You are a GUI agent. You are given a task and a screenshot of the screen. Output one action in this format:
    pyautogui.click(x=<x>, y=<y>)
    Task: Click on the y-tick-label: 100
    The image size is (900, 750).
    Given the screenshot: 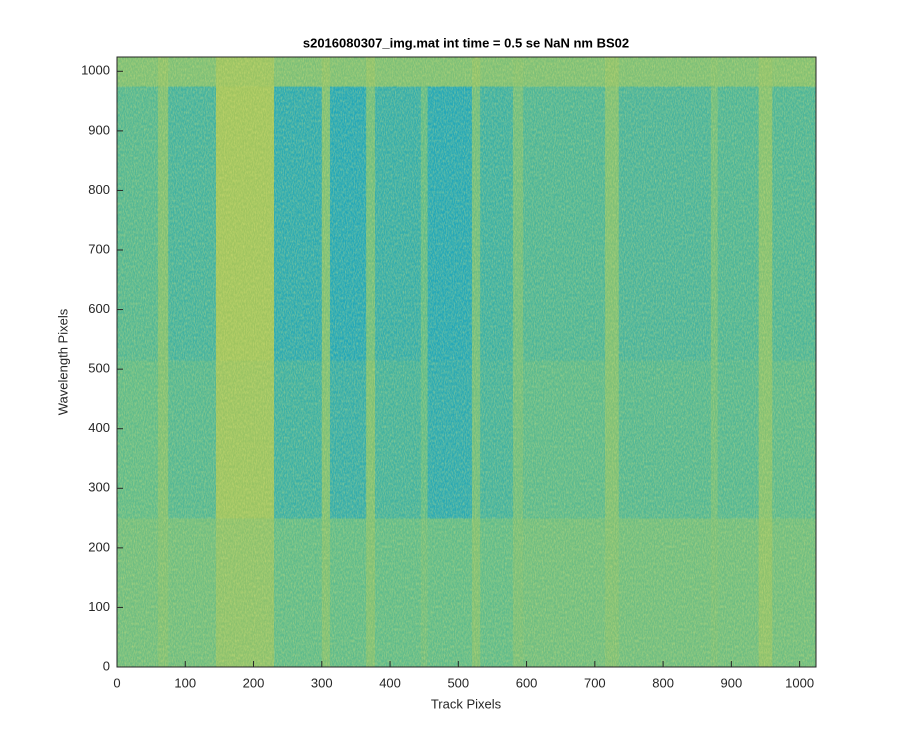 What is the action you would take?
    pyautogui.click(x=99, y=606)
    